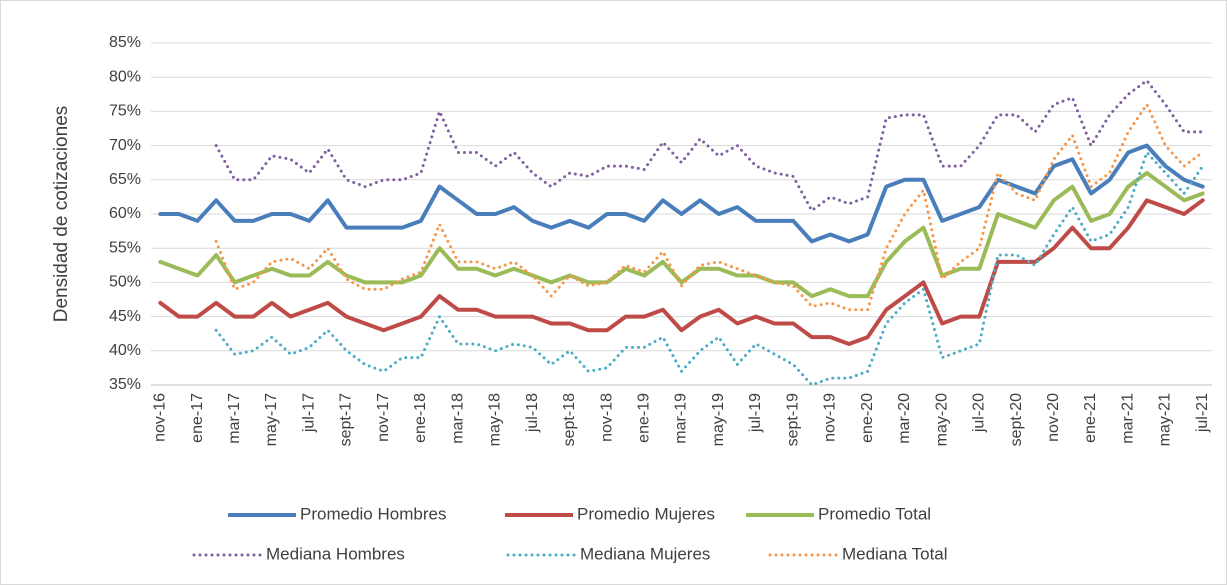  I want to click on x-tick-label: may-19, so click(718, 419).